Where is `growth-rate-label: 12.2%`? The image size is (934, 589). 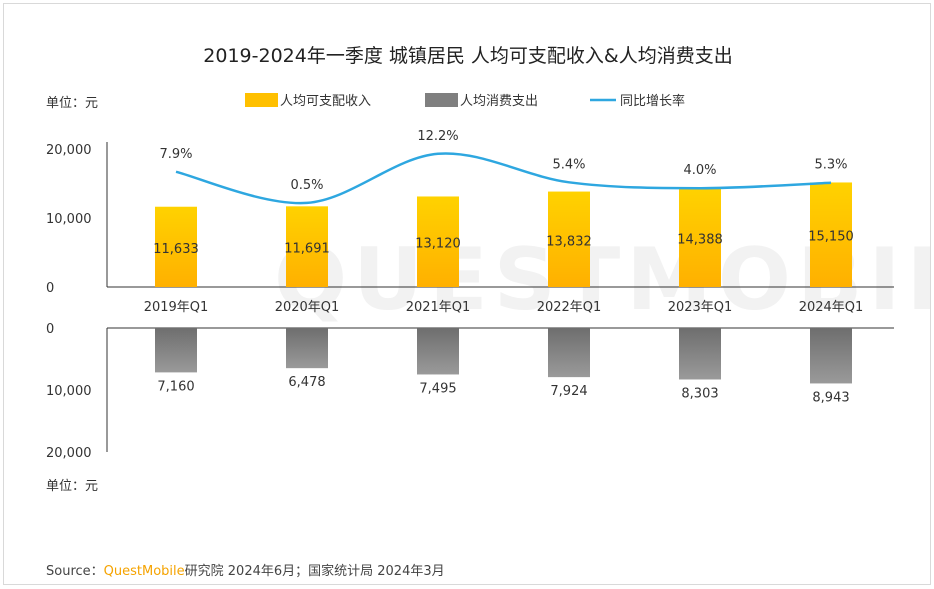 growth-rate-label: 12.2% is located at coordinates (437, 136).